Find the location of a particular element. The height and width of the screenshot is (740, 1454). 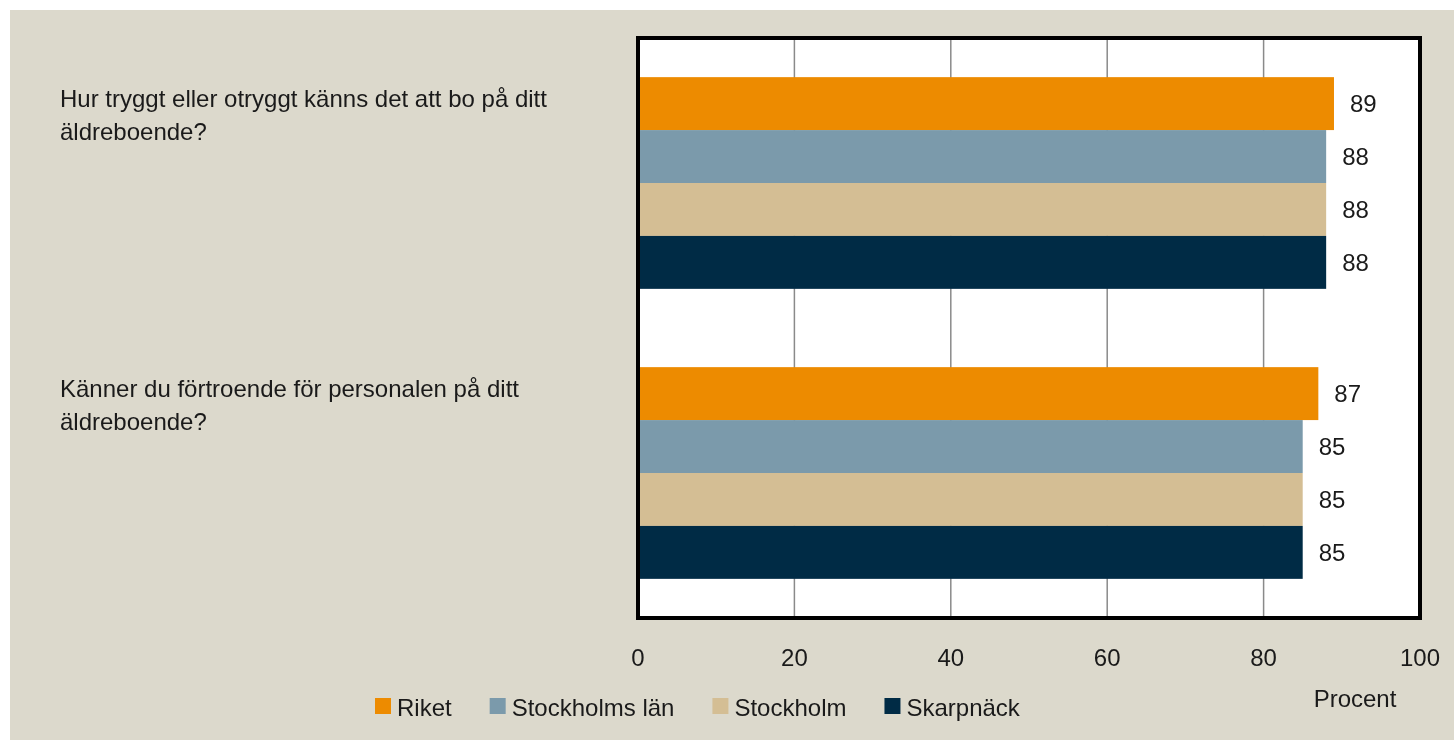

data-label: 89 is located at coordinates (1363, 104).